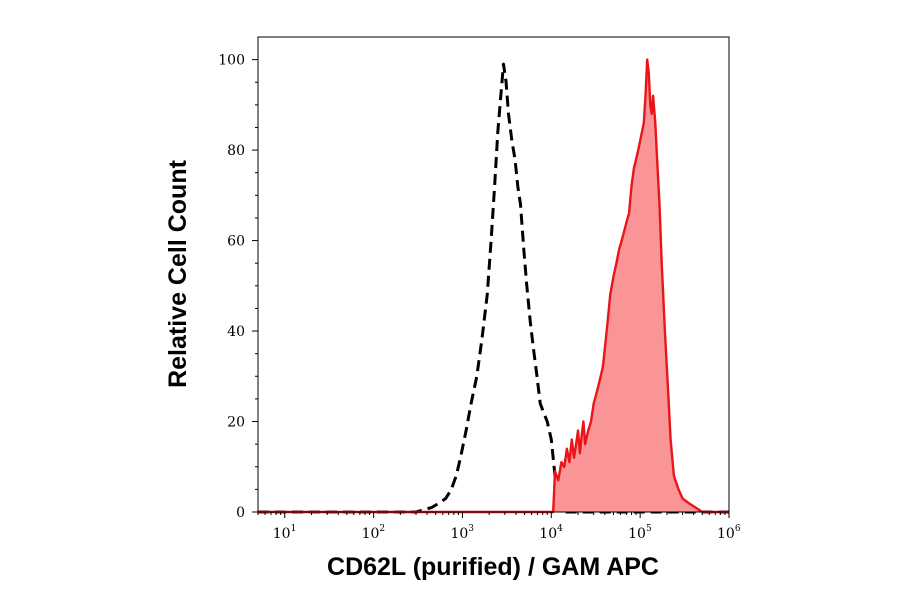  What do you see at coordinates (738, 529) in the screenshot?
I see `x-tick-exponent: 6` at bounding box center [738, 529].